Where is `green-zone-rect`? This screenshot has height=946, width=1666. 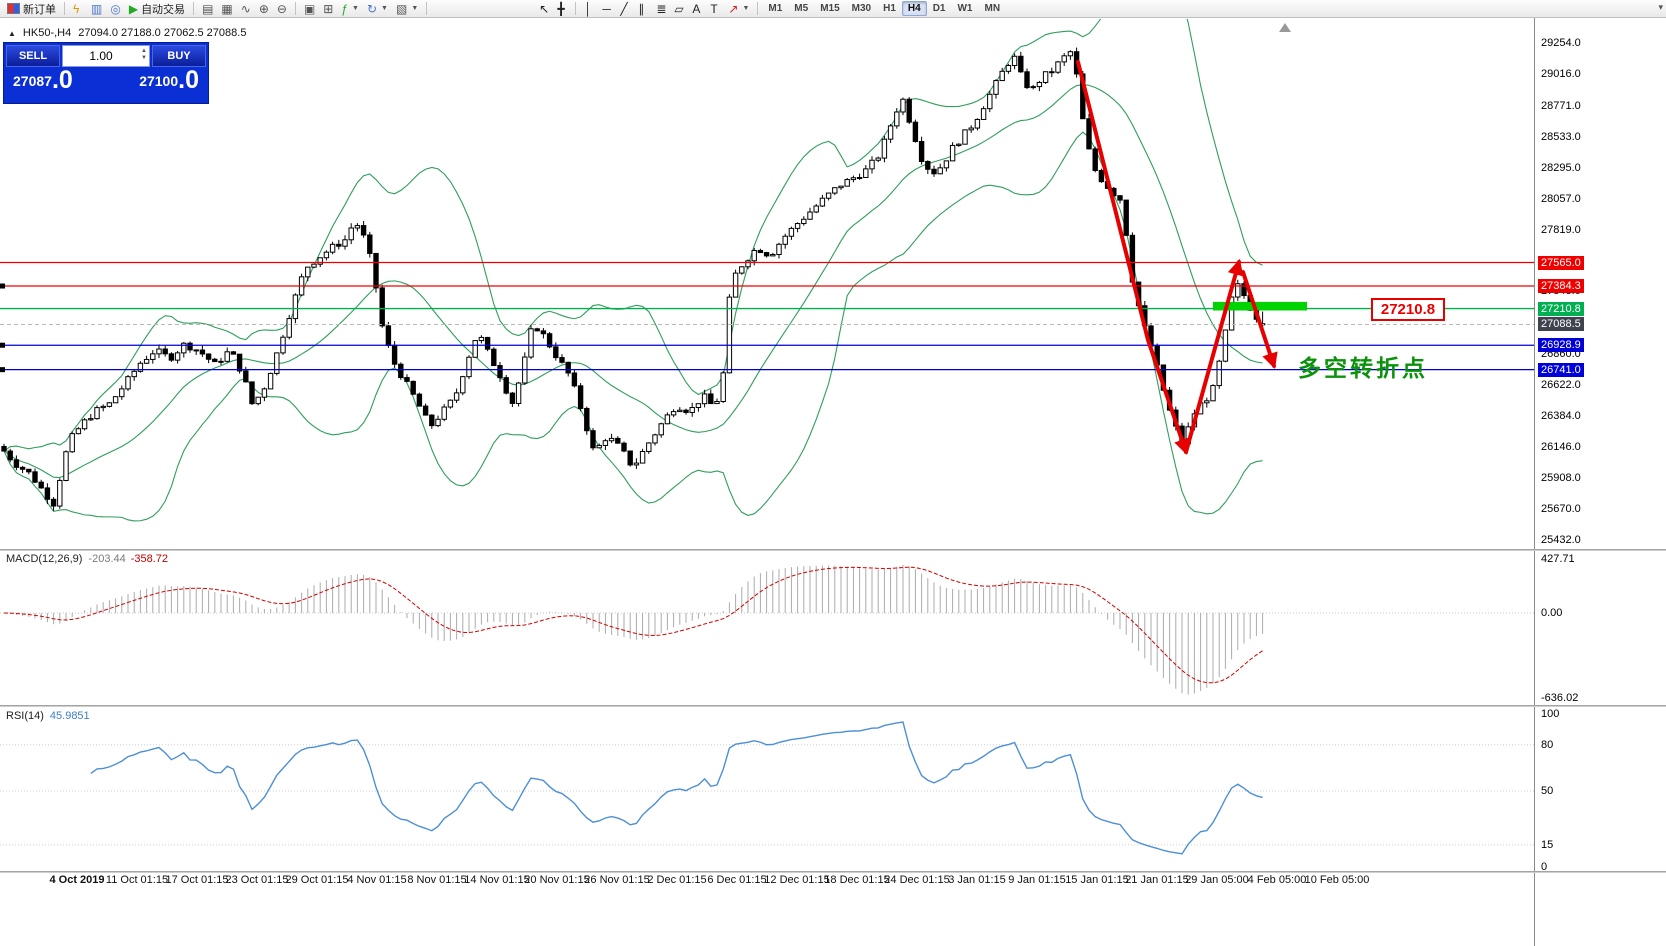 green-zone-rect is located at coordinates (1260, 306).